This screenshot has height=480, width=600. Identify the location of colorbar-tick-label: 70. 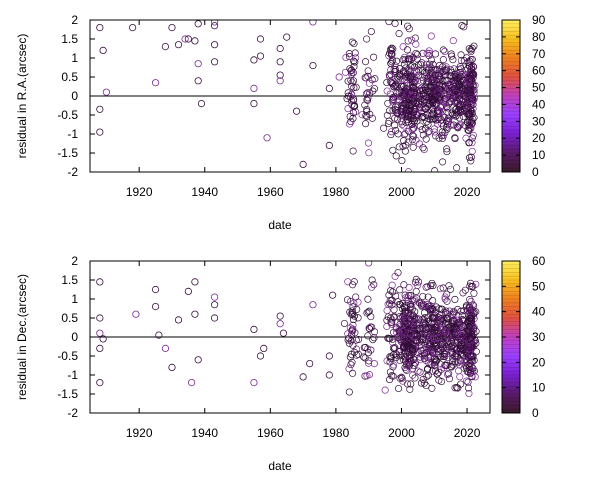
(539, 54).